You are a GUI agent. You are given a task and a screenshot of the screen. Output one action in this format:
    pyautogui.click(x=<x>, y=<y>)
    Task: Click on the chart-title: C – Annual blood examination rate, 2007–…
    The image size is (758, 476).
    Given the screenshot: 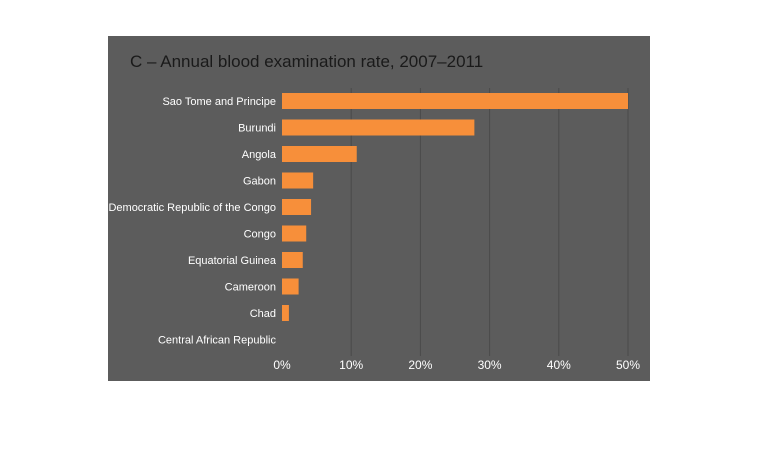 What is the action you would take?
    pyautogui.click(x=306, y=61)
    